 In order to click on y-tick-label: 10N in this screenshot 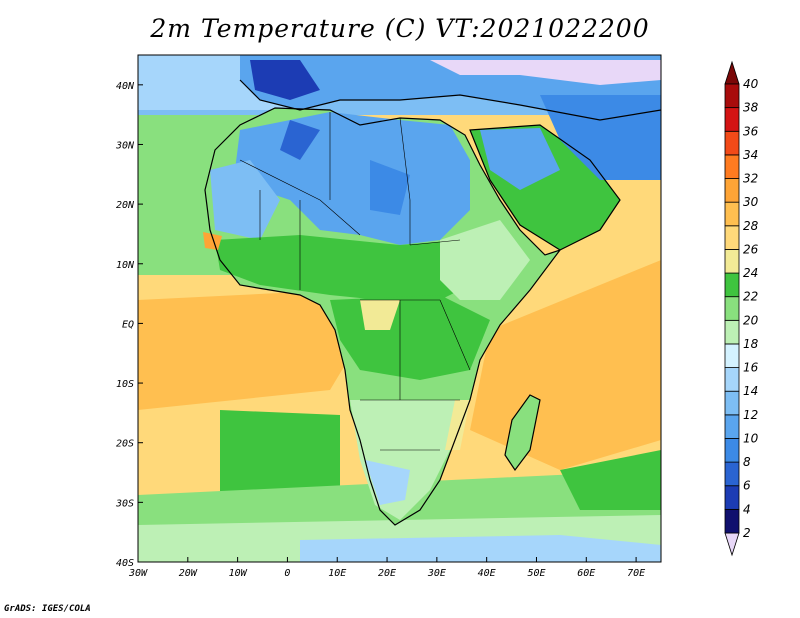, I will do `click(125, 265)`.